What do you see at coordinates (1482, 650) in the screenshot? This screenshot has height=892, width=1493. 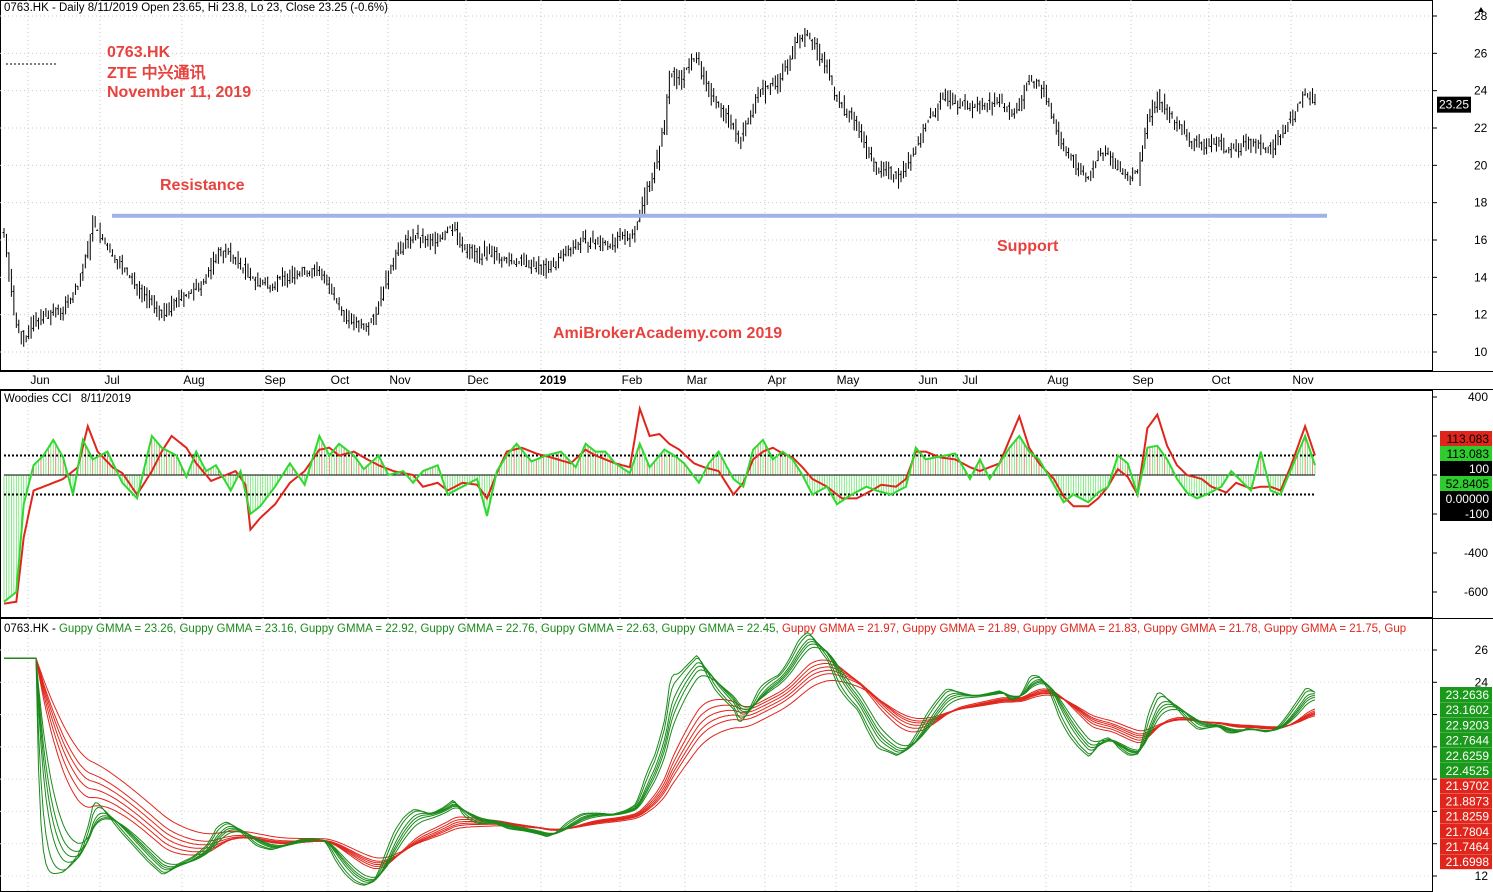 I see `gmma-tick-label: 26` at bounding box center [1482, 650].